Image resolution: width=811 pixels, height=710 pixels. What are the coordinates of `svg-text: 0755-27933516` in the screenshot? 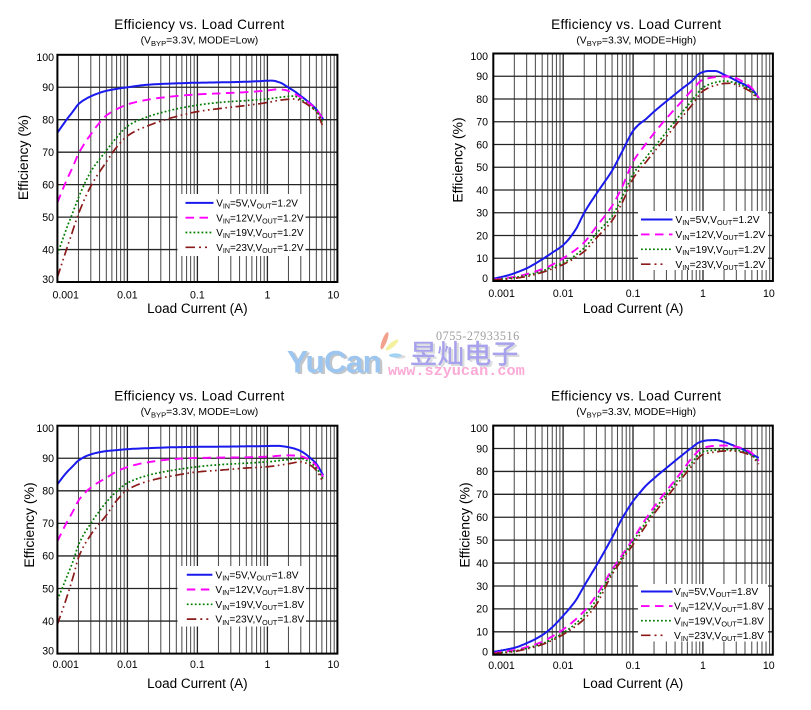 It's located at (478, 336).